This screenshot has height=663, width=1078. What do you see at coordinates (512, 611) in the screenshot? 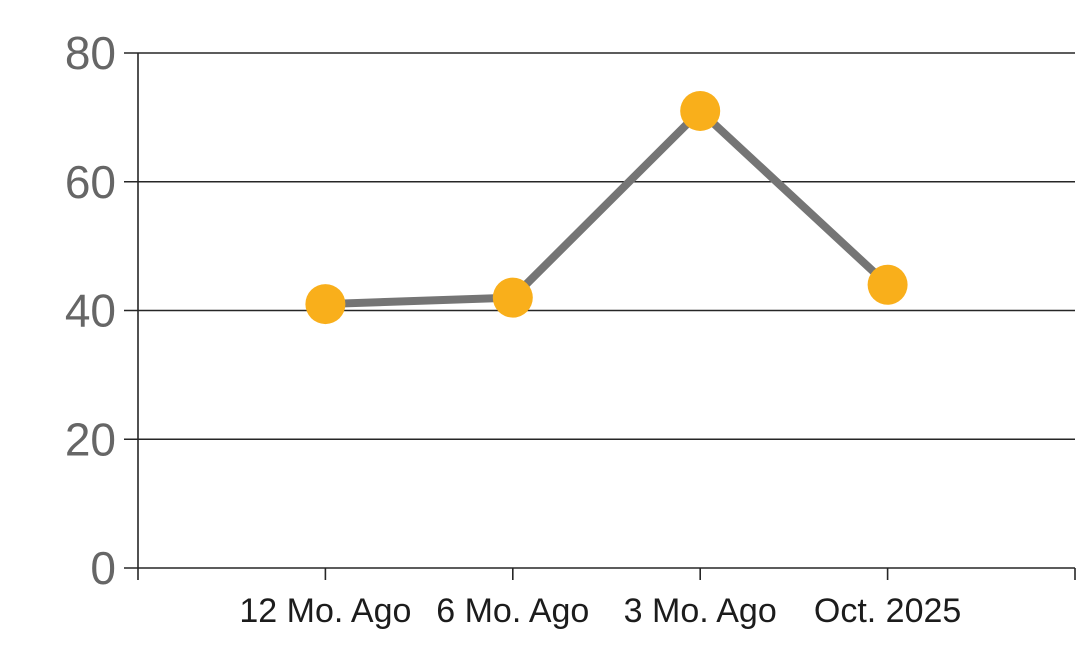
I see `x-category-label: 6 Mo. Ago` at bounding box center [512, 611].